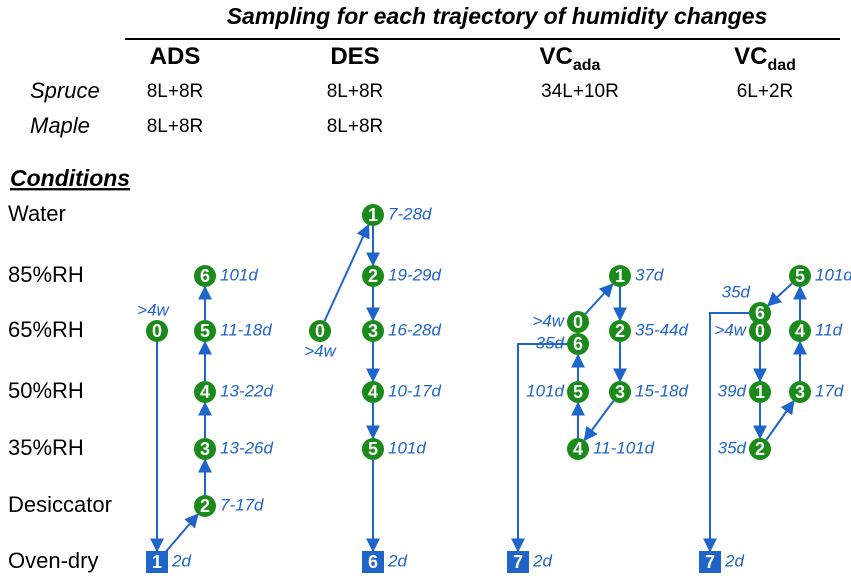 The image size is (851, 581). I want to click on duration: 19-29d, so click(414, 274).